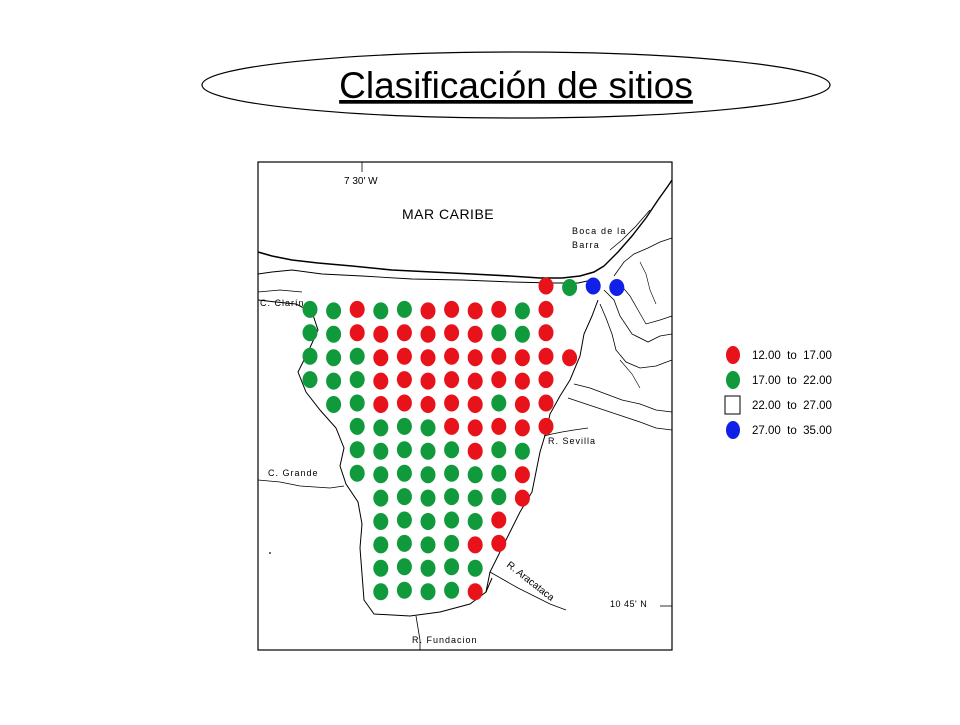 This screenshot has width=960, height=725. I want to click on legend-label-1: 12.00 to 17.00, so click(792, 356).